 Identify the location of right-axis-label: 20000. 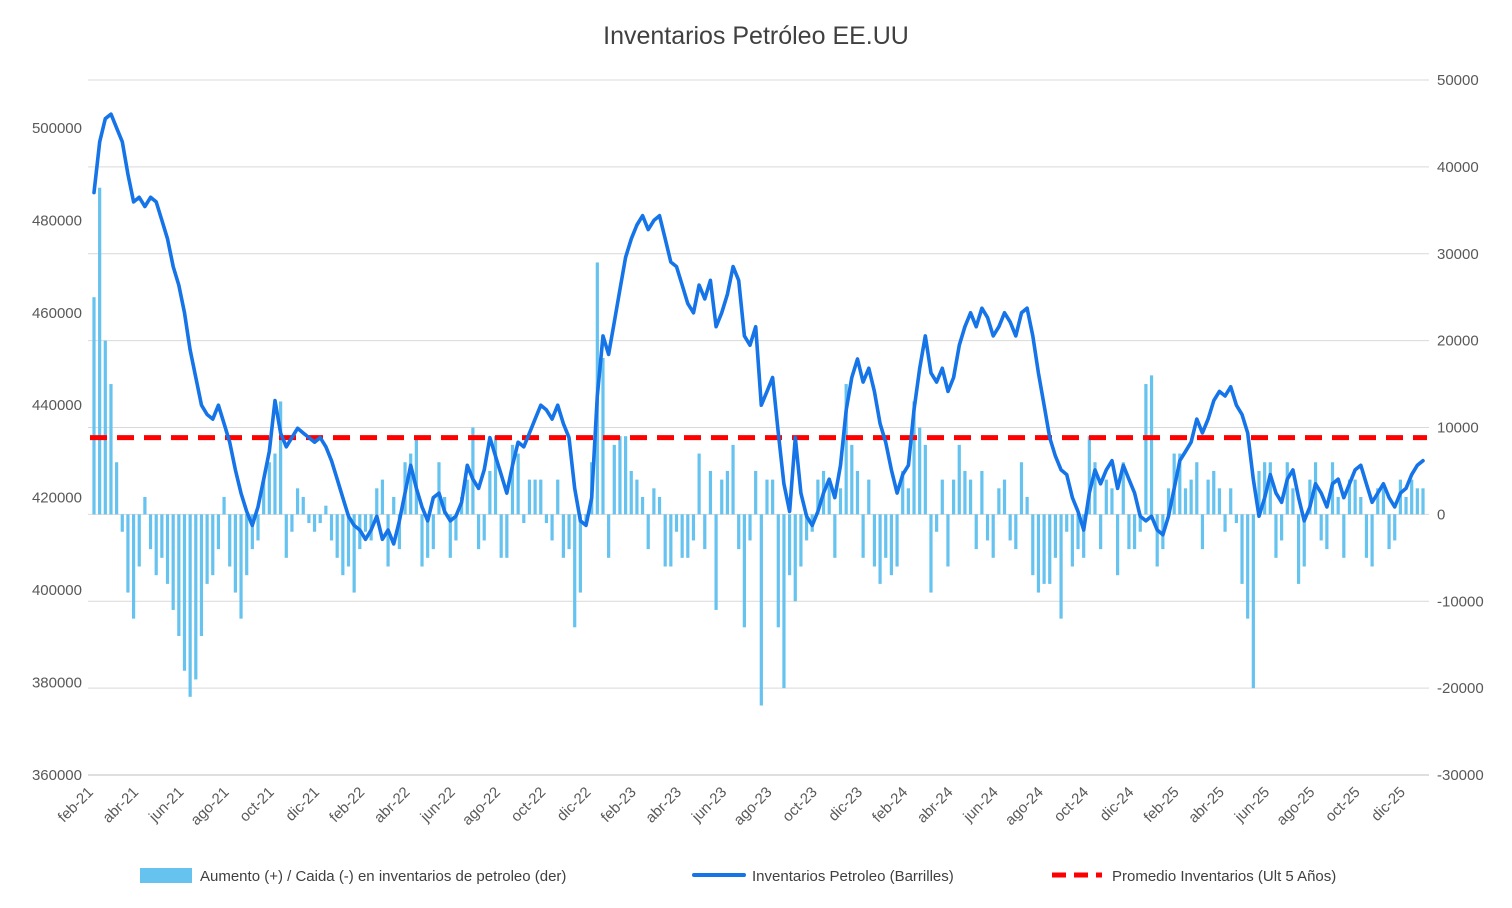
(1458, 341).